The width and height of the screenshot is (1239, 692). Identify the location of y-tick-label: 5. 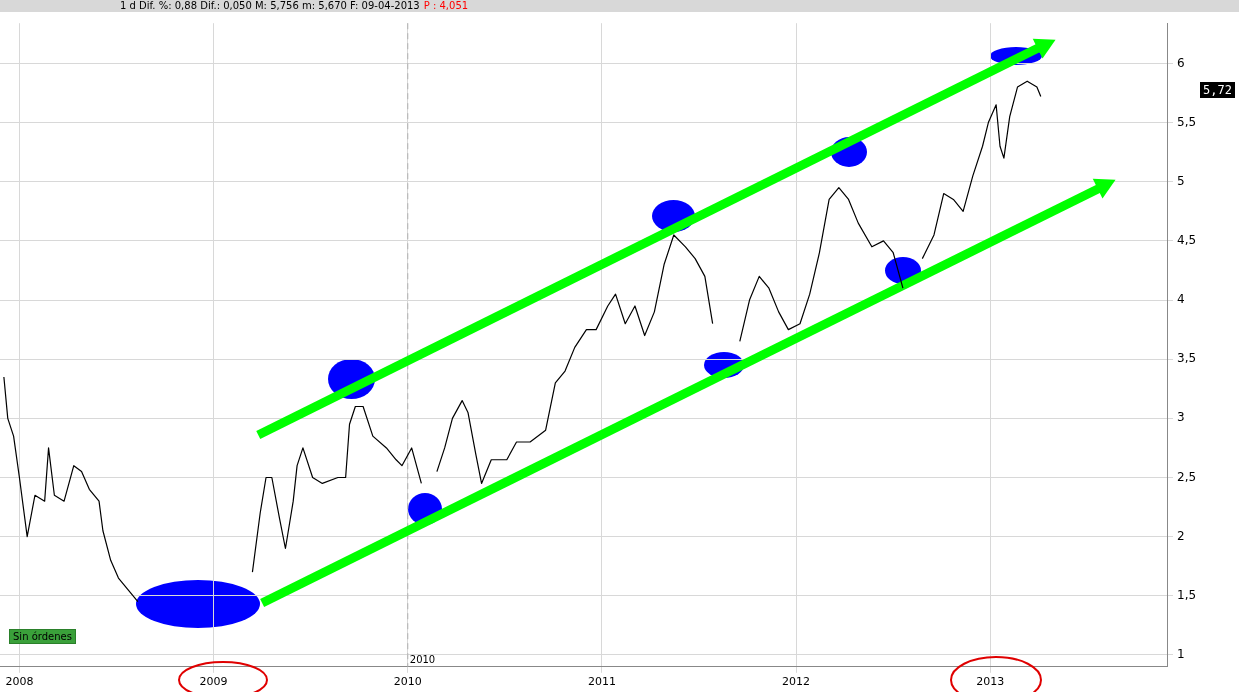
(1181, 180).